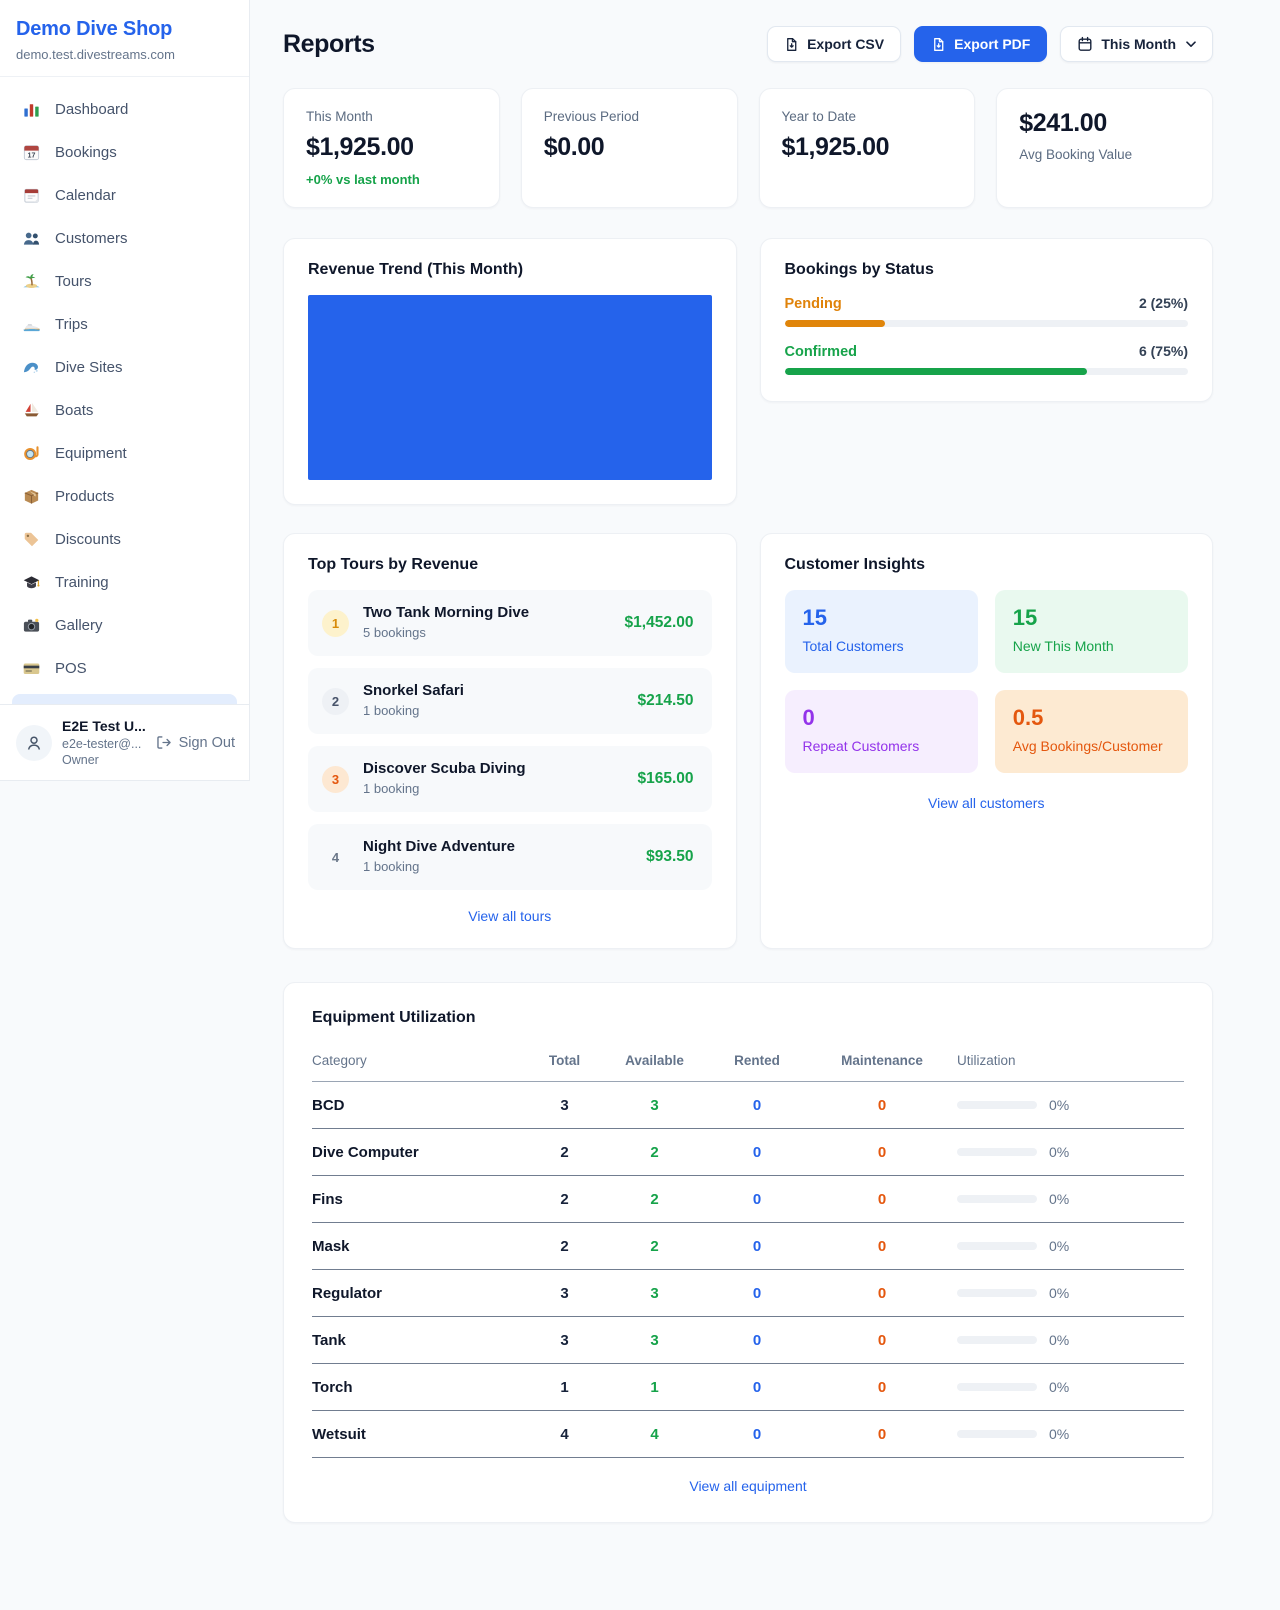  Describe the element at coordinates (31, 539) in the screenshot. I see `tag-icon` at that location.